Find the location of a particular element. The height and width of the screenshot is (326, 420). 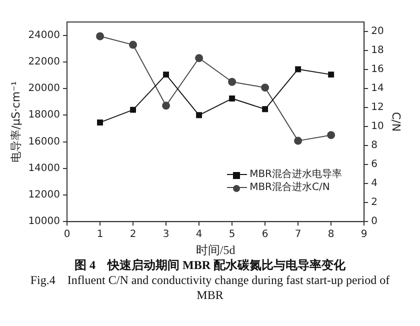

y-tick-label: 16000 is located at coordinates (44, 142).